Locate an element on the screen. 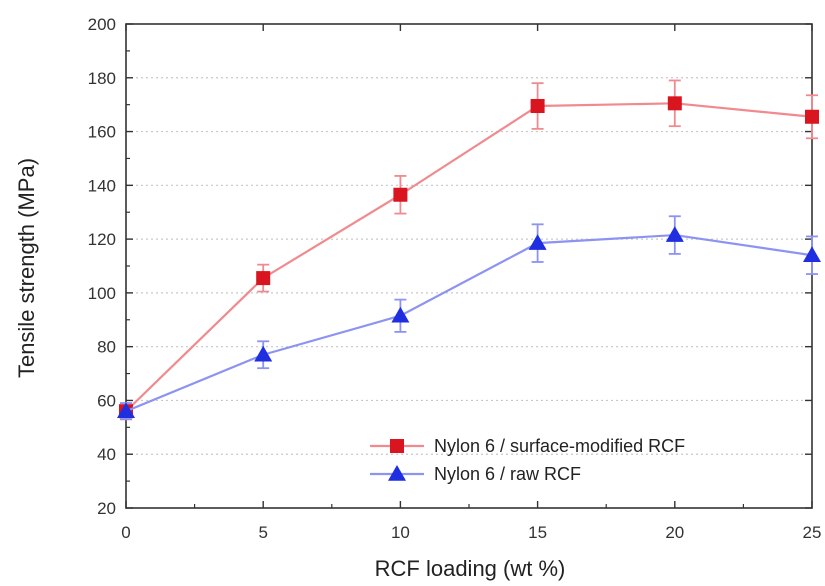 The width and height of the screenshot is (825, 586). legend-item: Nylon 6 / surface-modified RCF is located at coordinates (527, 446).